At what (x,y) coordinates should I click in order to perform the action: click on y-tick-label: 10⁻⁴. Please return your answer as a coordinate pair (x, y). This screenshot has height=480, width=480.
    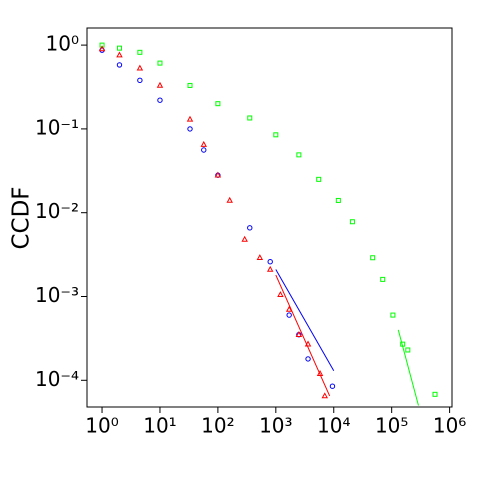
    Looking at the image, I should click on (57, 379).